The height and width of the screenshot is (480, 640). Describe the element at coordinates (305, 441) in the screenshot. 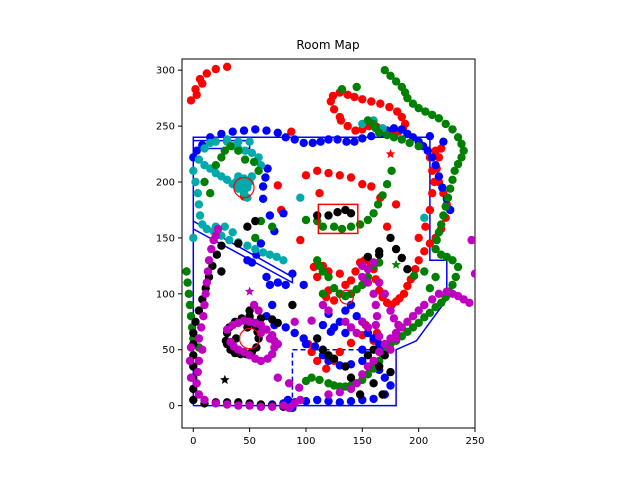

I see `x-tick-label-2: 100` at that location.